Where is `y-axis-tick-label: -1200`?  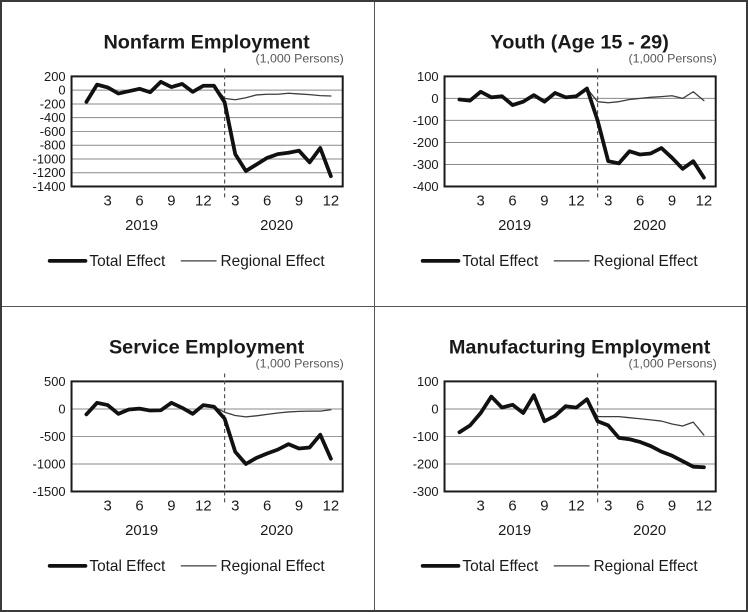 y-axis-tick-label: -1200 is located at coordinates (49, 172).